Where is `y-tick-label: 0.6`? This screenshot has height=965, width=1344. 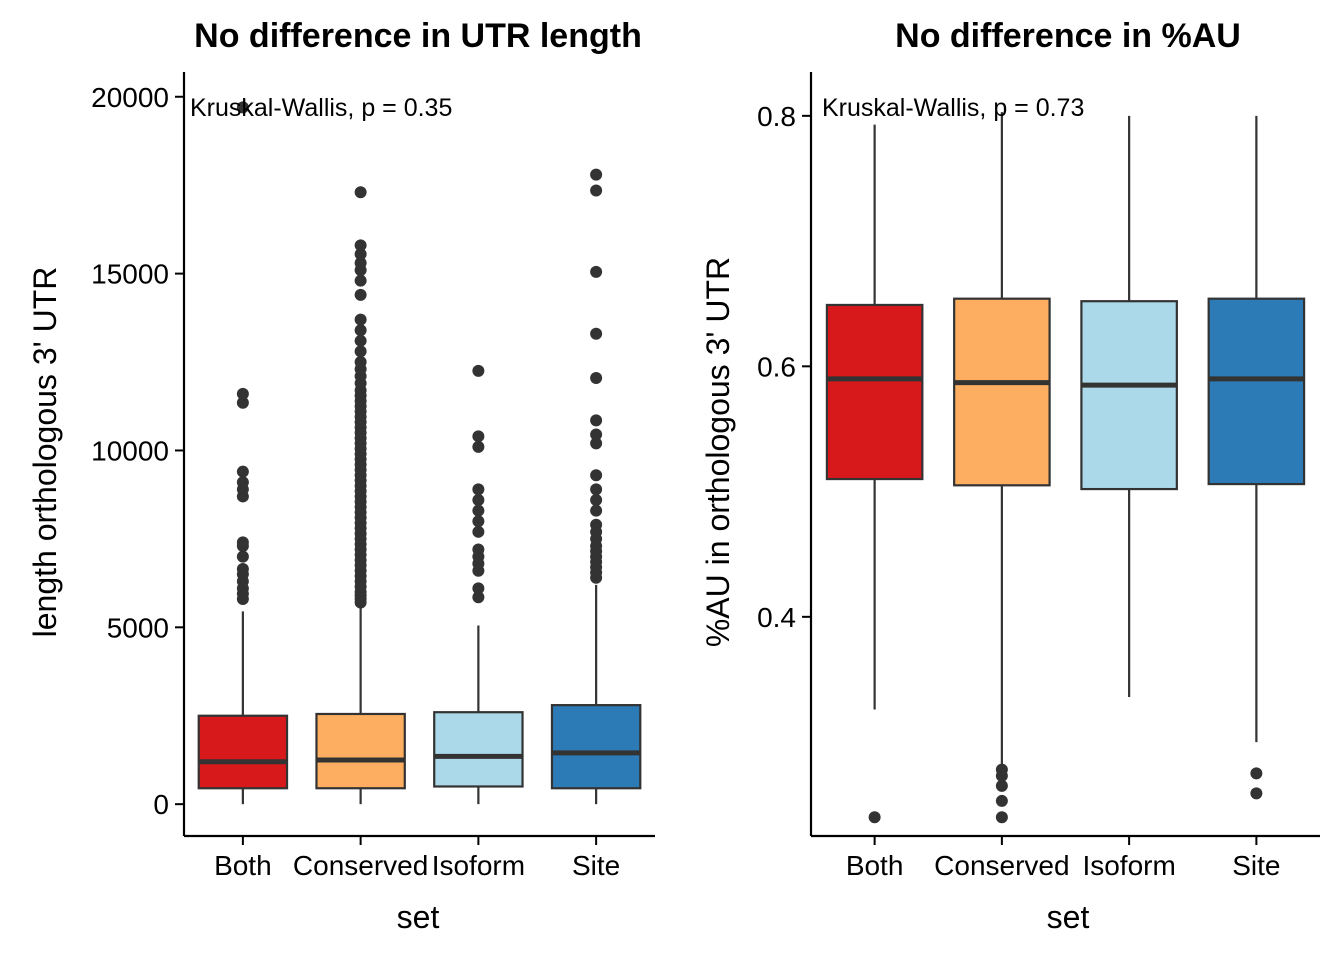 y-tick-label: 0.6 is located at coordinates (776, 366).